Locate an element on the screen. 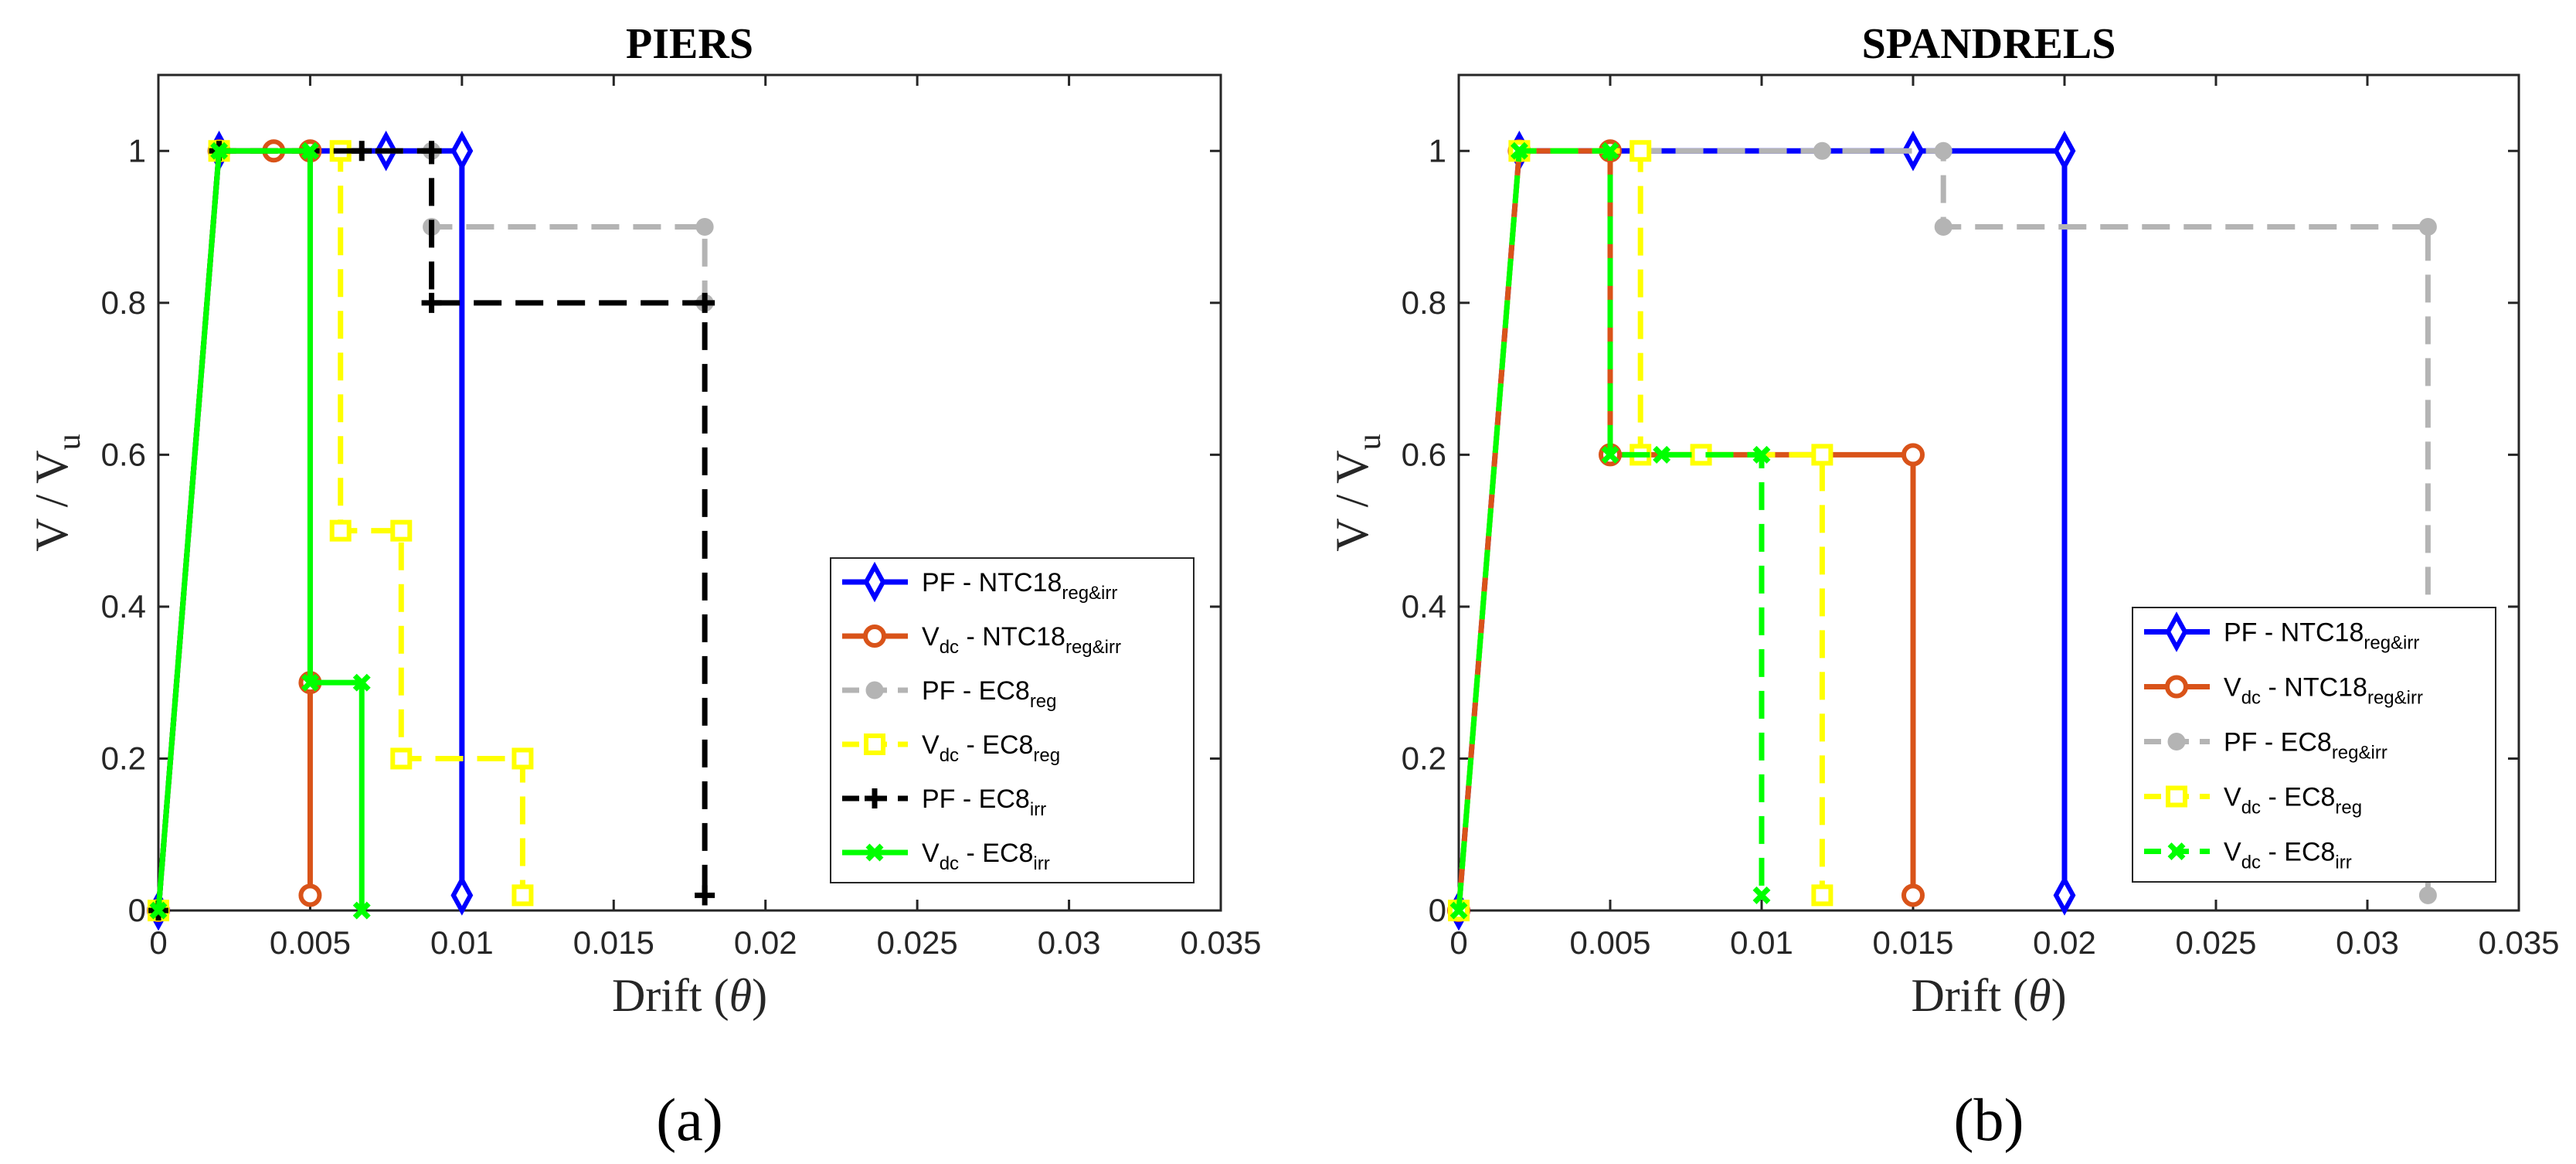  y-tick-label: 0 is located at coordinates (1437, 910).